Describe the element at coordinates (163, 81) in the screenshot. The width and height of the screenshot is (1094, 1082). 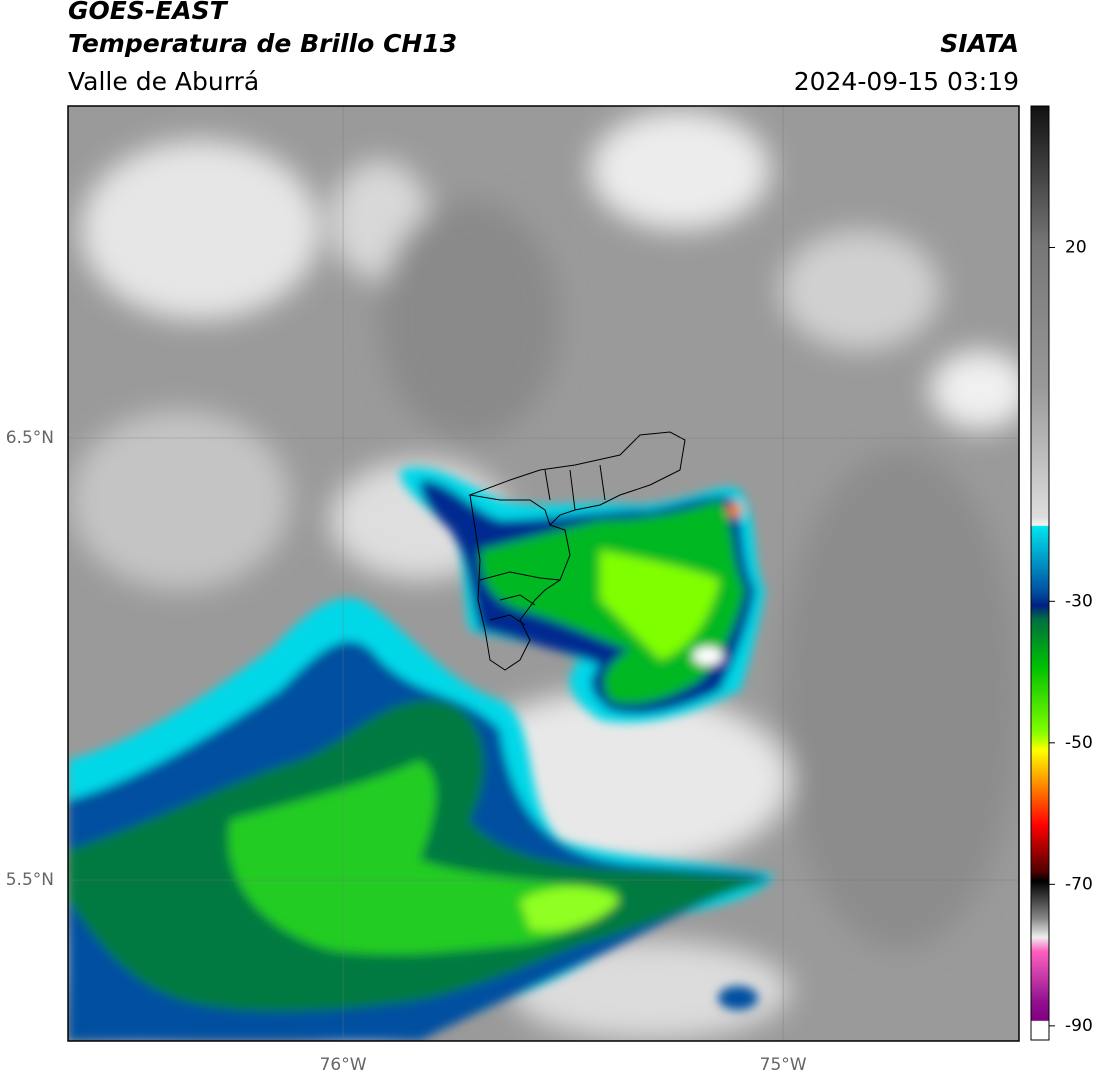
I see `region: Valle de Aburrá` at that location.